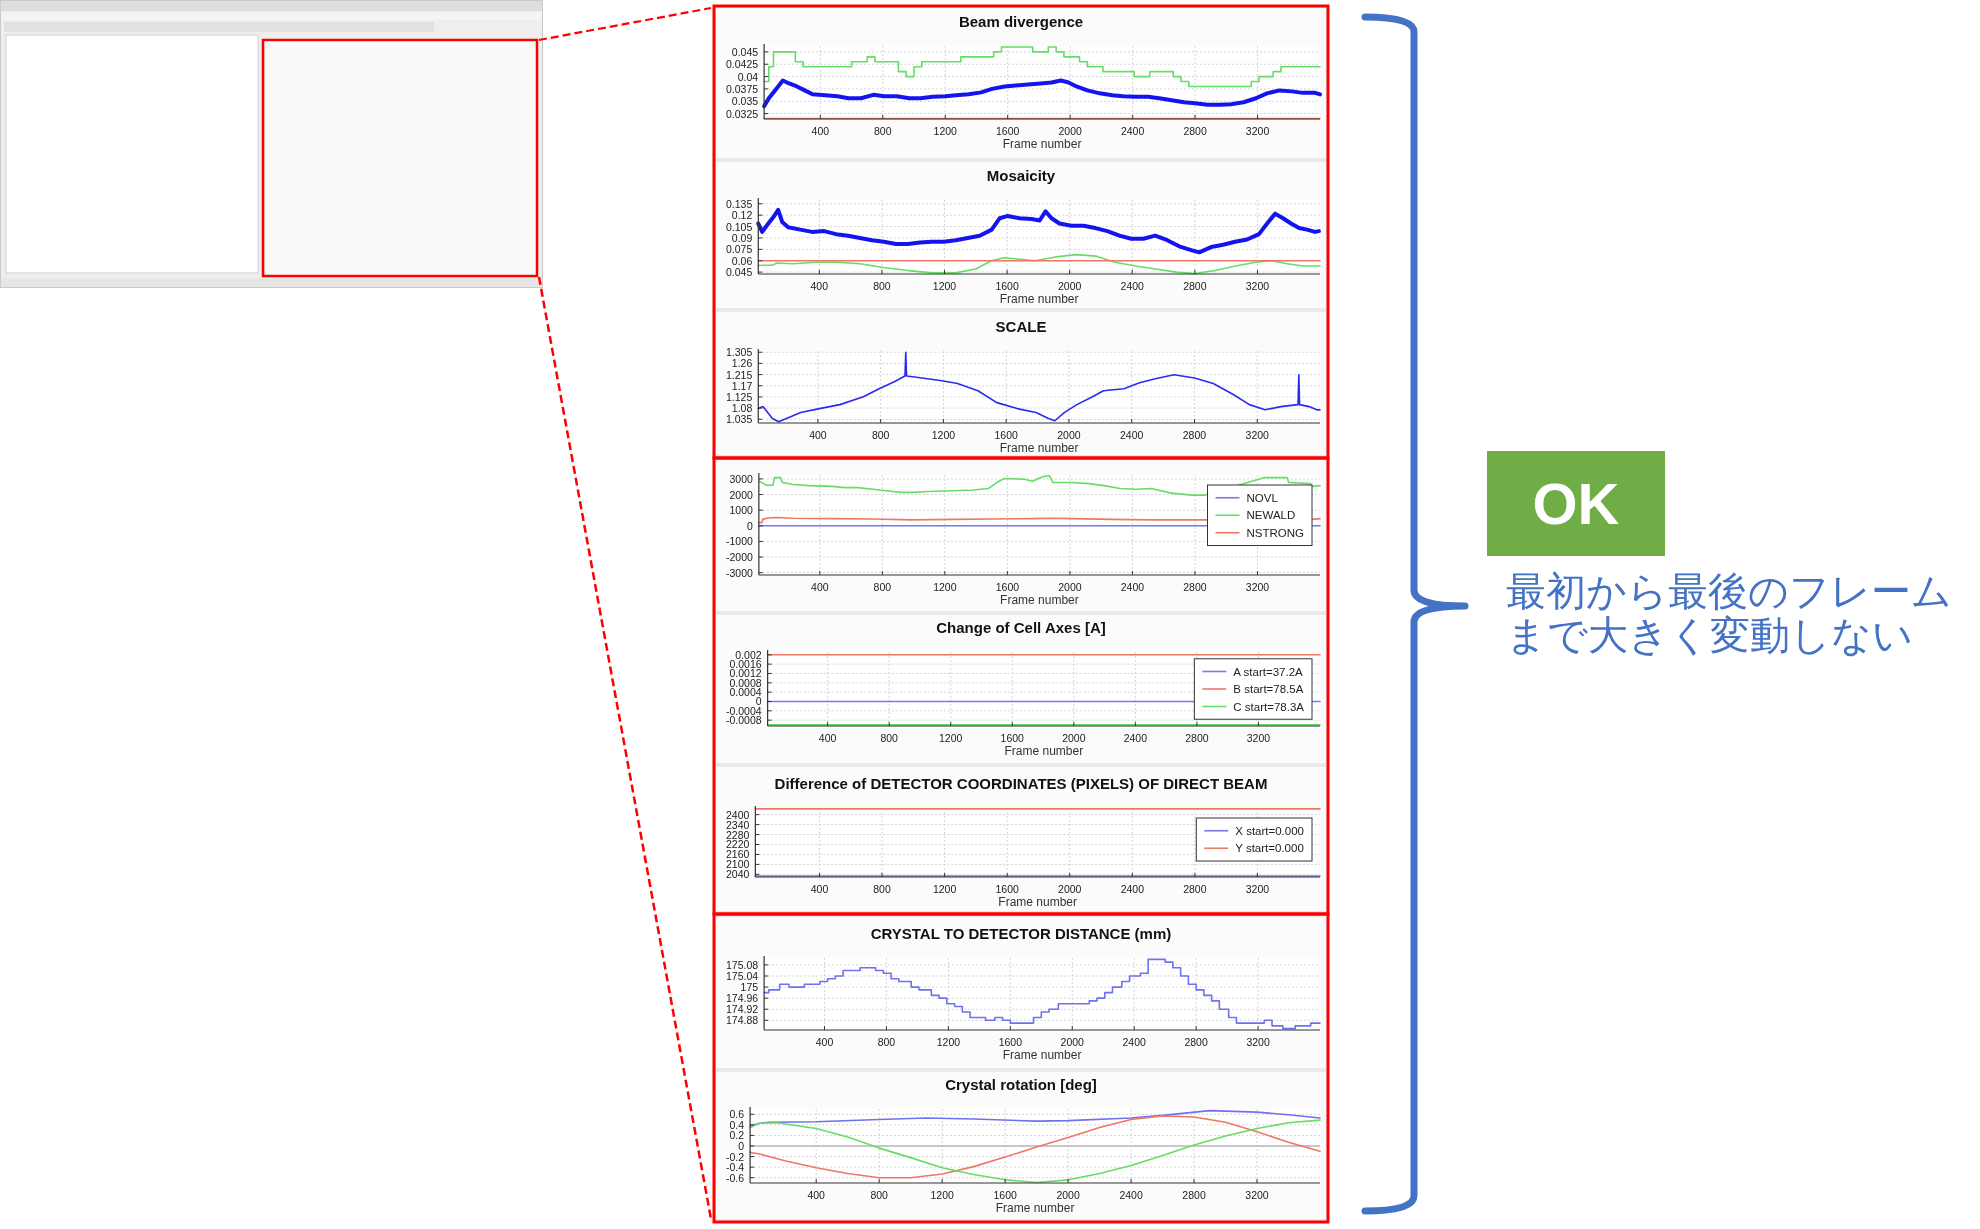  What do you see at coordinates (735, 1156) in the screenshot?
I see `y-tick-label: -0.2` at bounding box center [735, 1156].